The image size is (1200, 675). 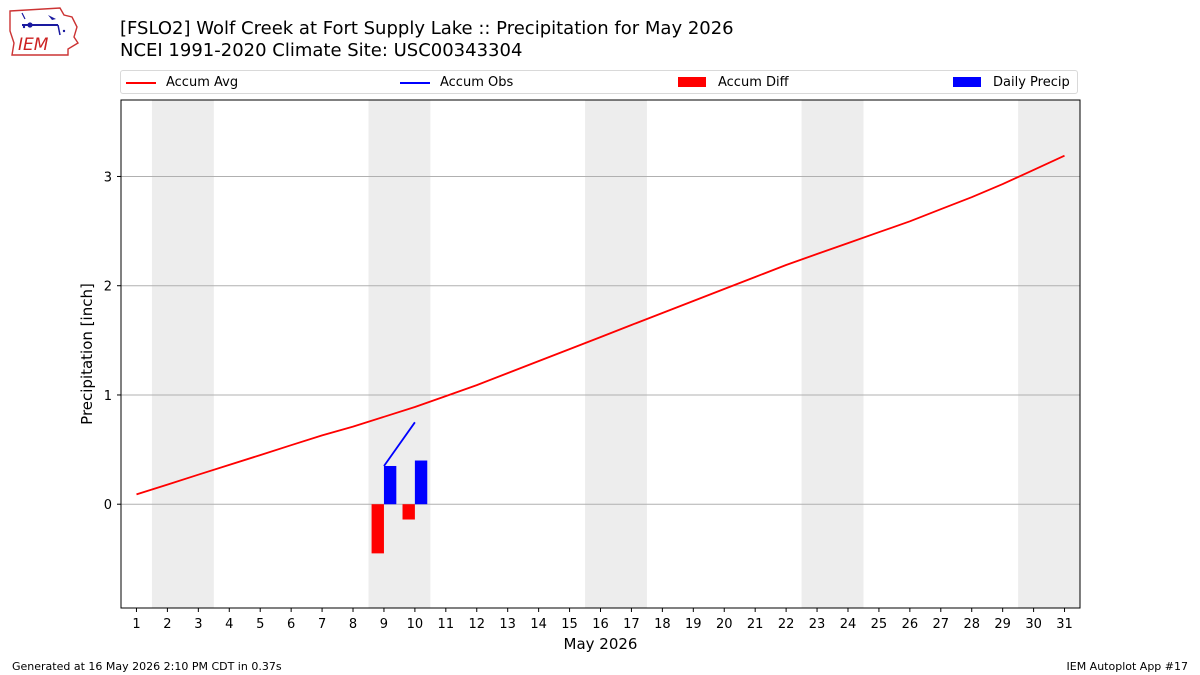 I want to click on iowa-map-icon: IEM, so click(x=44, y=31).